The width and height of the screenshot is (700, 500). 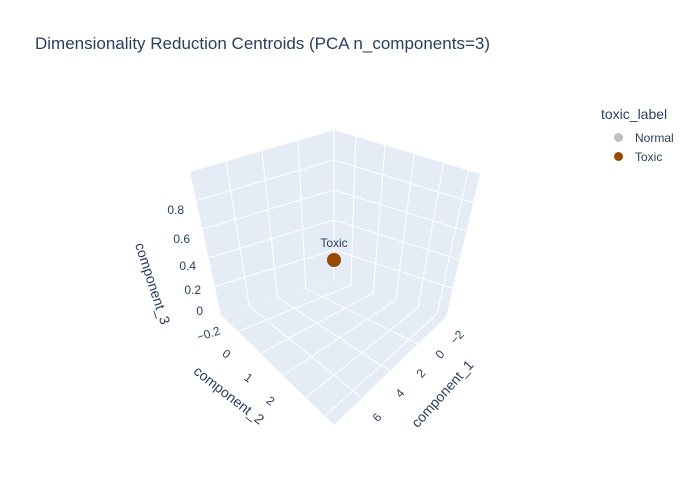 I want to click on legend-swatch-normal, so click(x=618, y=137).